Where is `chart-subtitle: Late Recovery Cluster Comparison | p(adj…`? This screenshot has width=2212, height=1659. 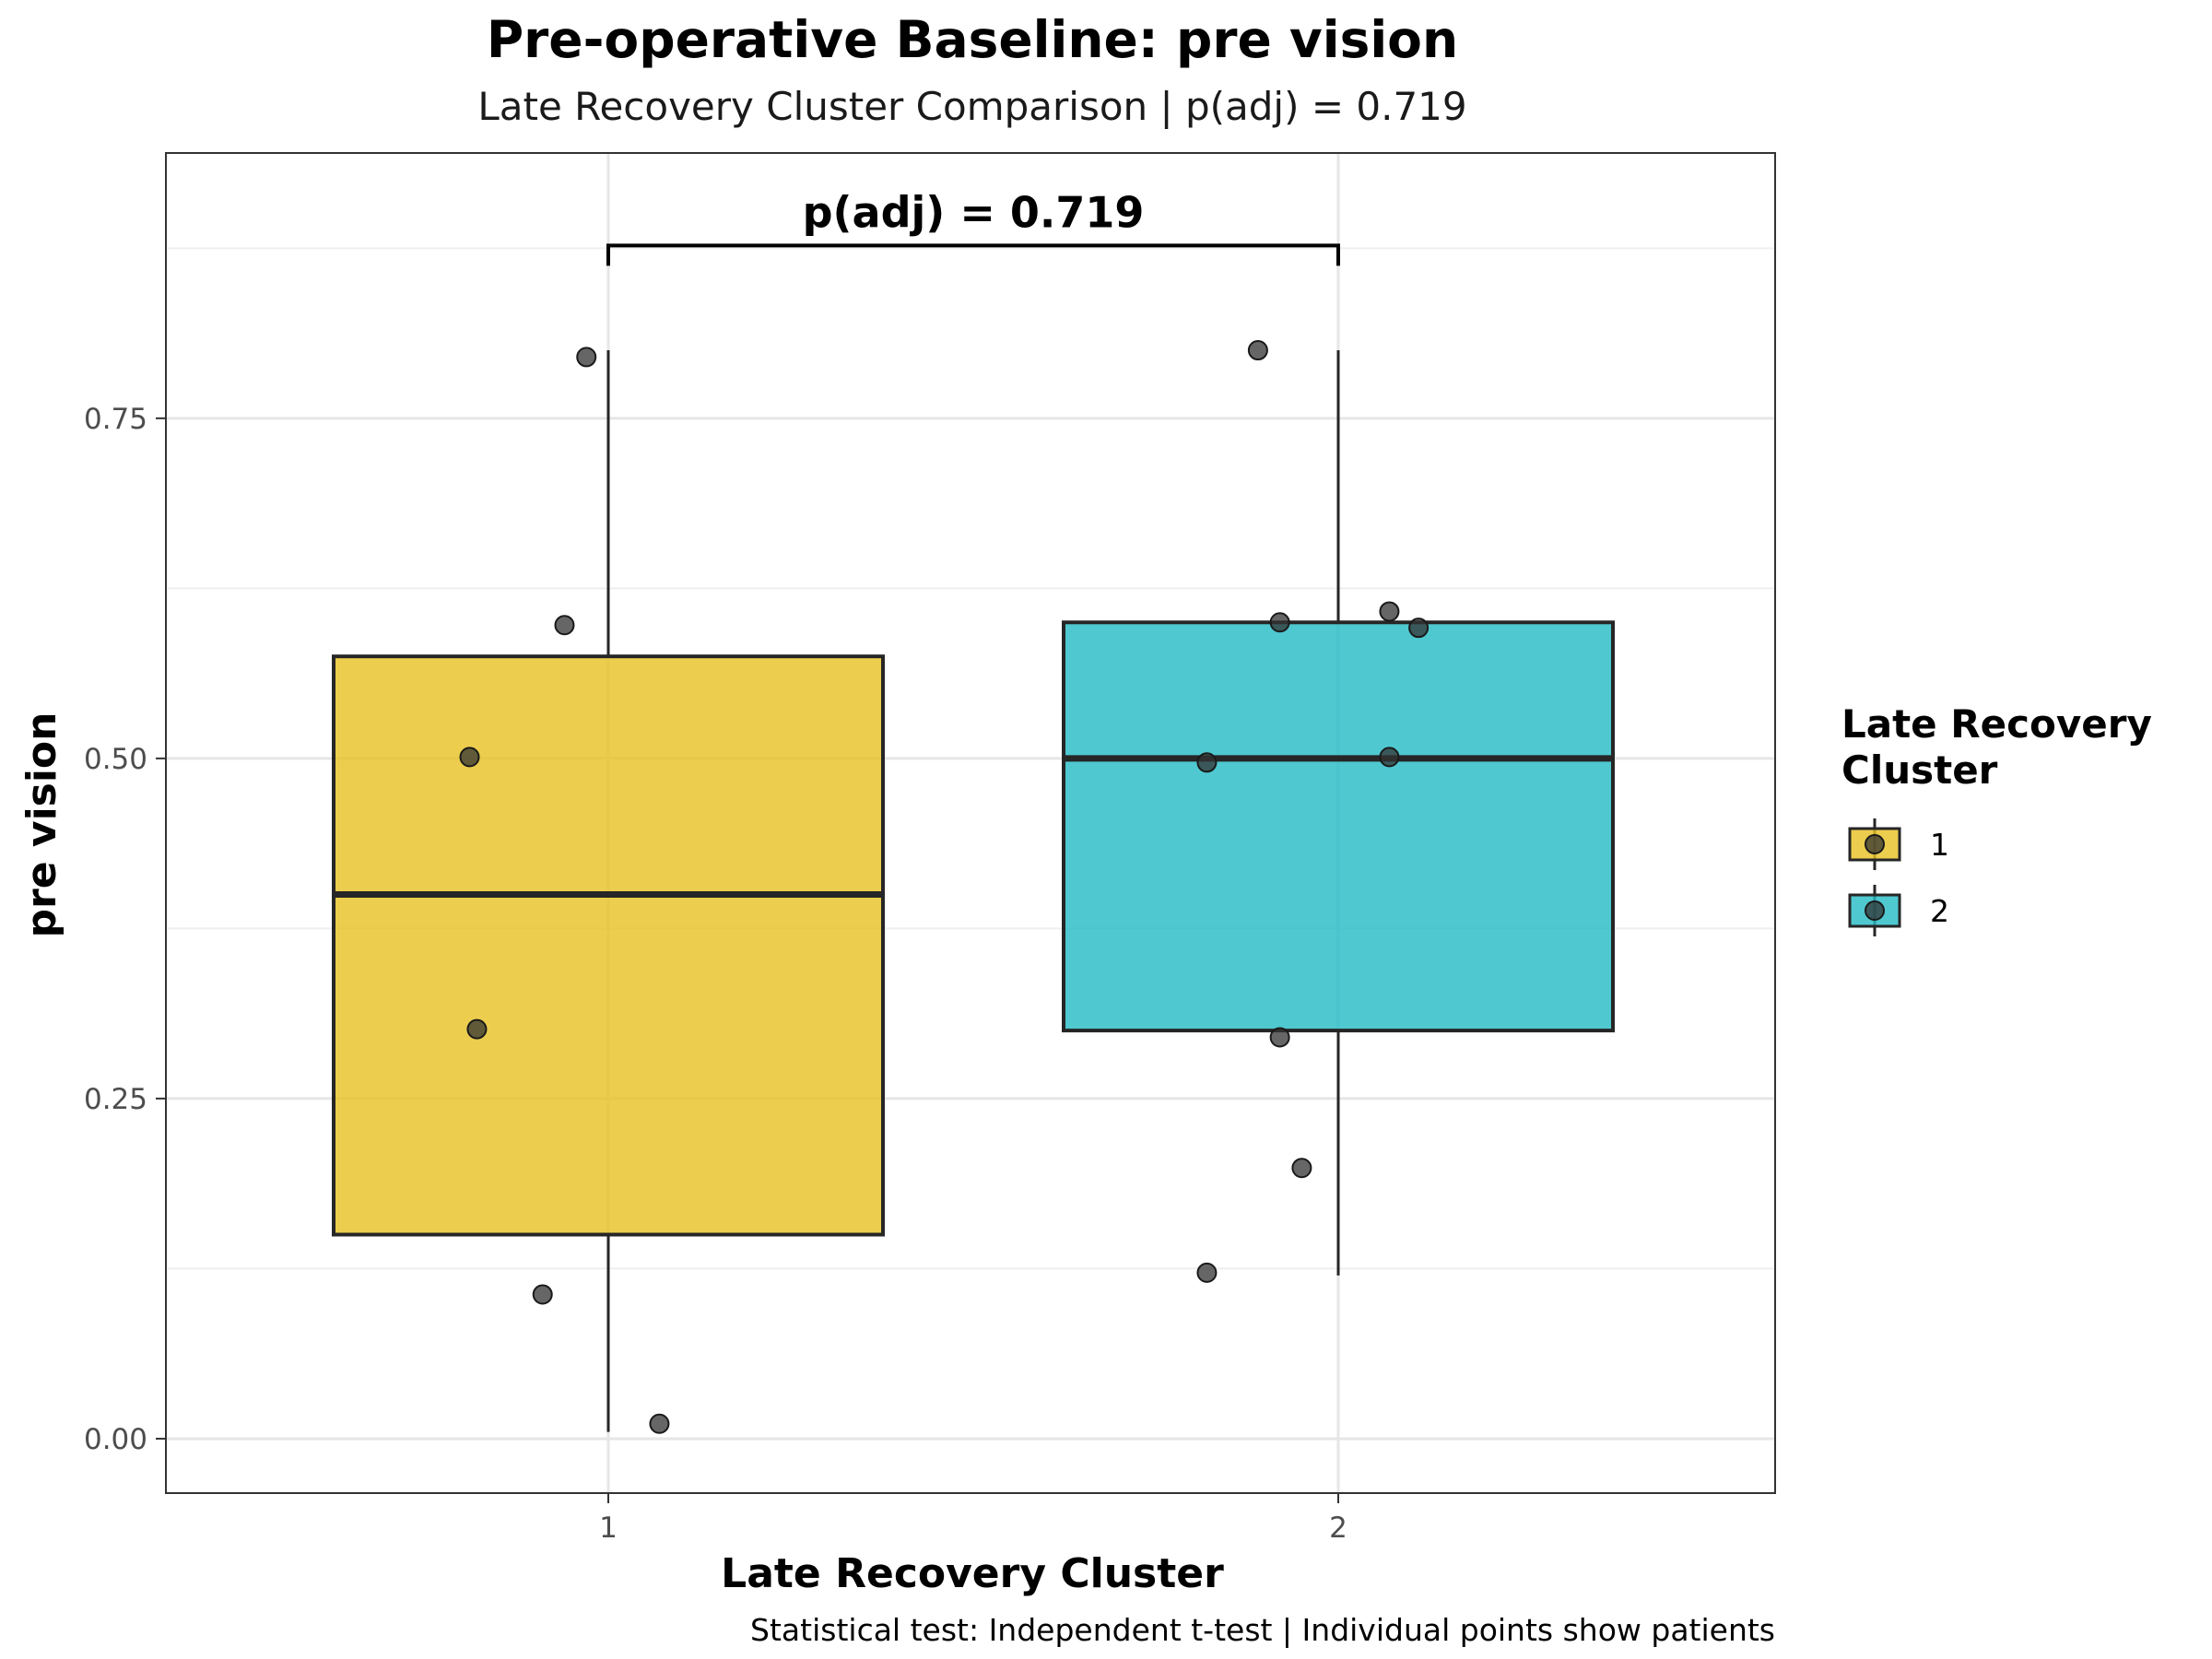
chart-subtitle: Late Recovery Cluster Comparison | p(adj… is located at coordinates (971, 106).